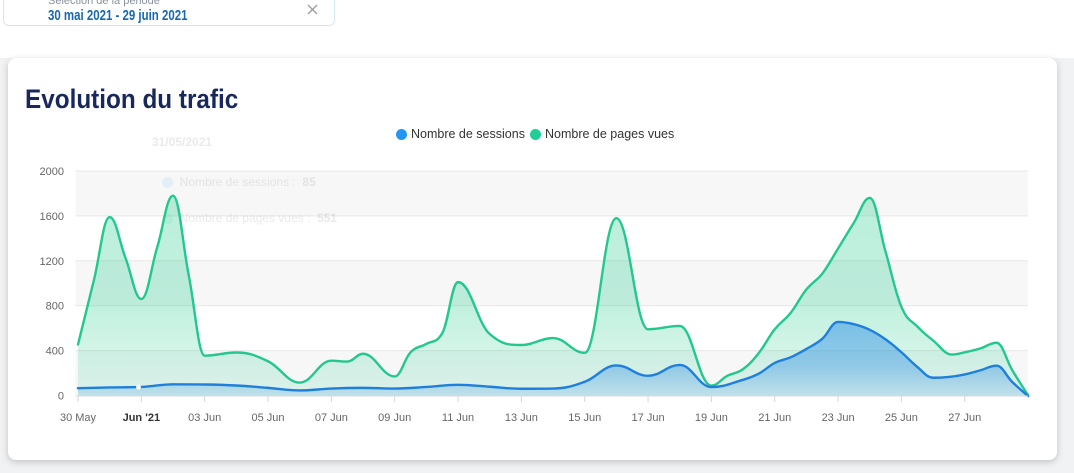 This screenshot has width=1074, height=473. Describe the element at coordinates (61, 397) in the screenshot. I see `svg-text: 0` at that location.